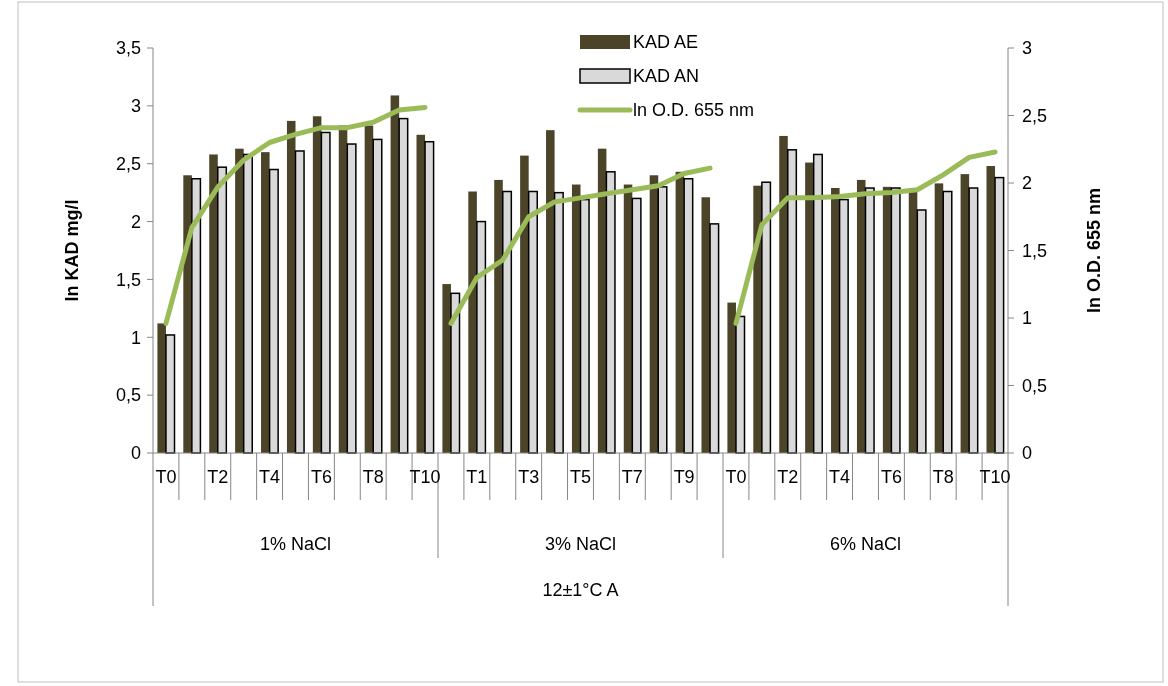 This screenshot has width=1168, height=686. What do you see at coordinates (135, 337) in the screenshot?
I see `y-tick-label: 1` at bounding box center [135, 337].